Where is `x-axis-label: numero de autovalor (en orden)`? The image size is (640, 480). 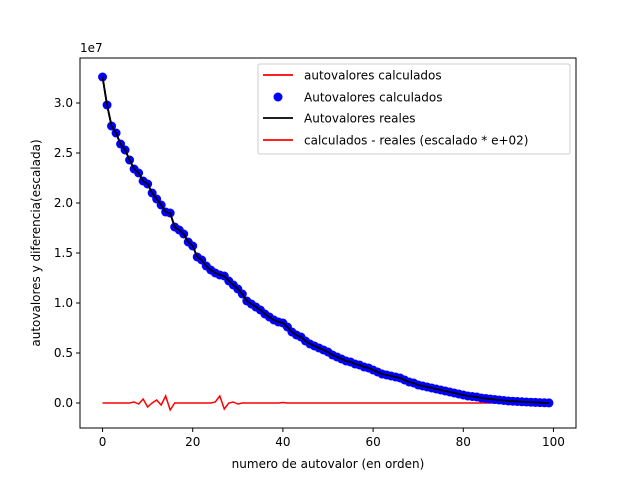
x-axis-label: numero de autovalor (en orden) is located at coordinates (328, 464).